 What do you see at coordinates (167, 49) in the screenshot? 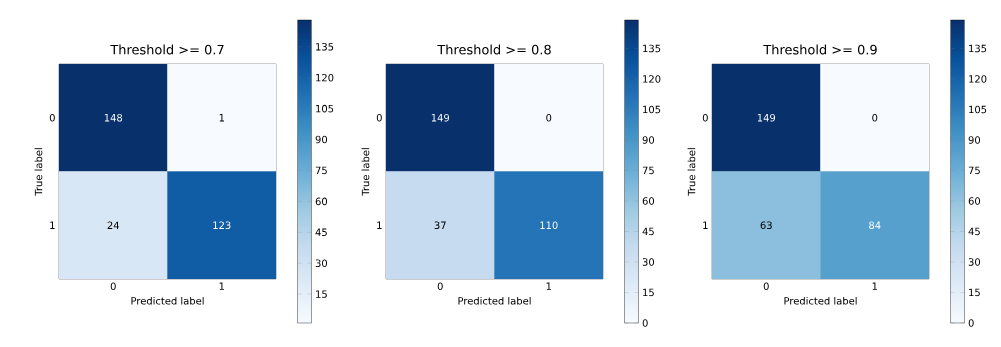
I see `chart-title: Threshold >= 0.7` at bounding box center [167, 49].